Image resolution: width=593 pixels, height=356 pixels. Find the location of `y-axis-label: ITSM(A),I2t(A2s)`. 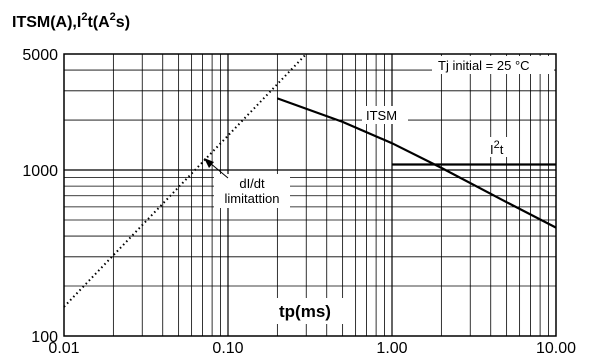

y-axis-label: ITSM(A),I2t(A2s) is located at coordinates (71, 21).